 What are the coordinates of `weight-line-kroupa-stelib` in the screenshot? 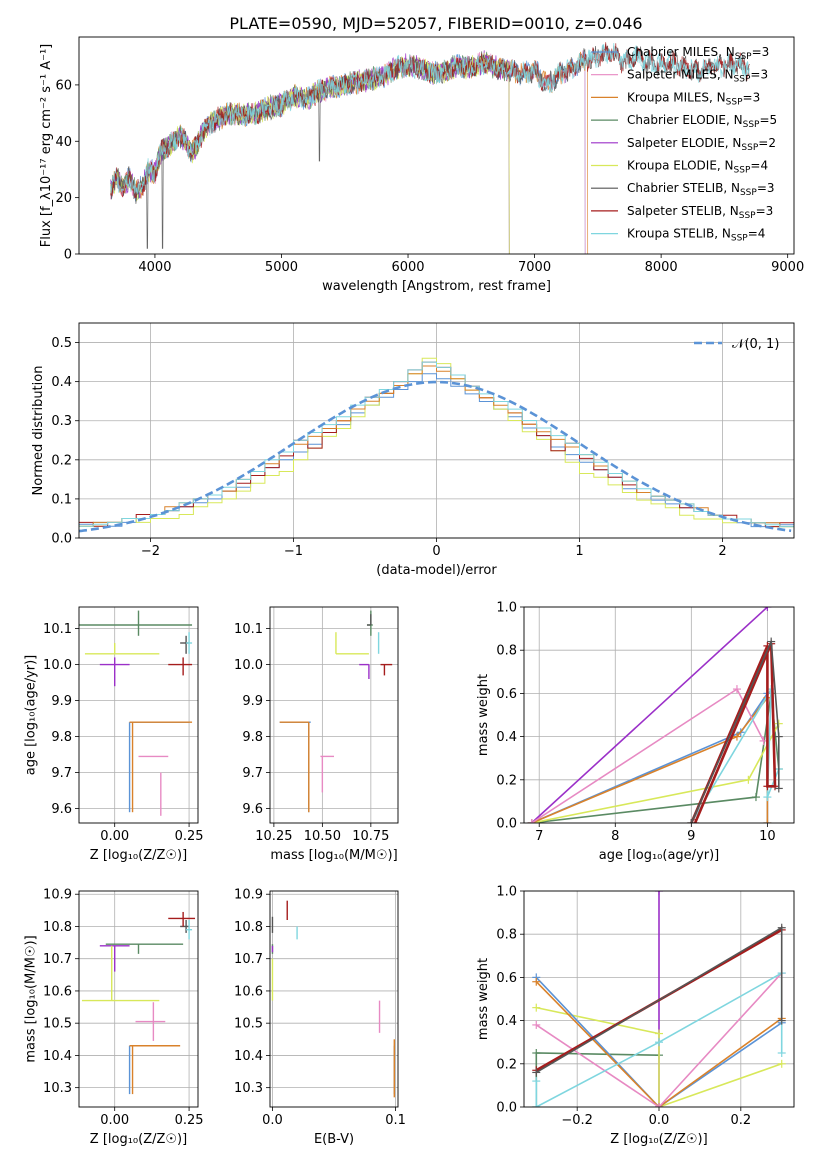 It's located at (735, 755).